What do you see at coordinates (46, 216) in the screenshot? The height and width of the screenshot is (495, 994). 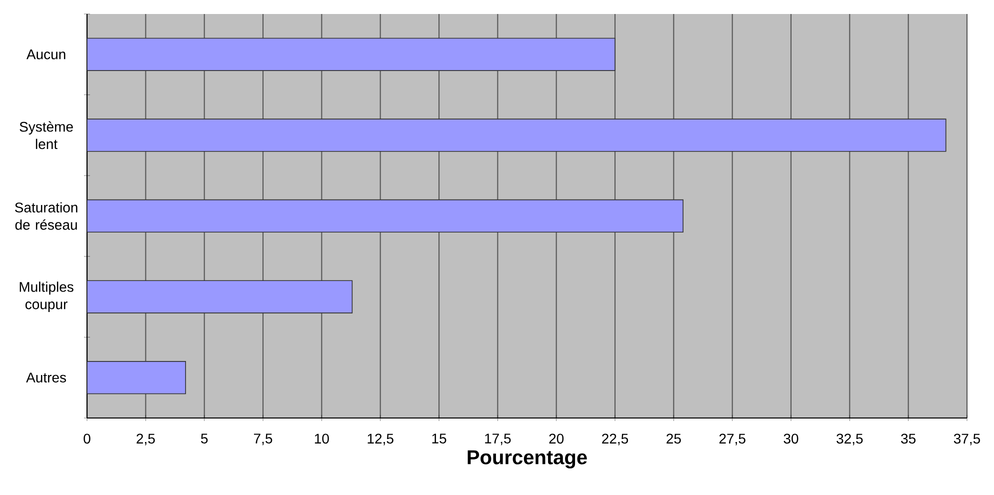 I see `y-tick-label: Saturation de réseau` at bounding box center [46, 216].